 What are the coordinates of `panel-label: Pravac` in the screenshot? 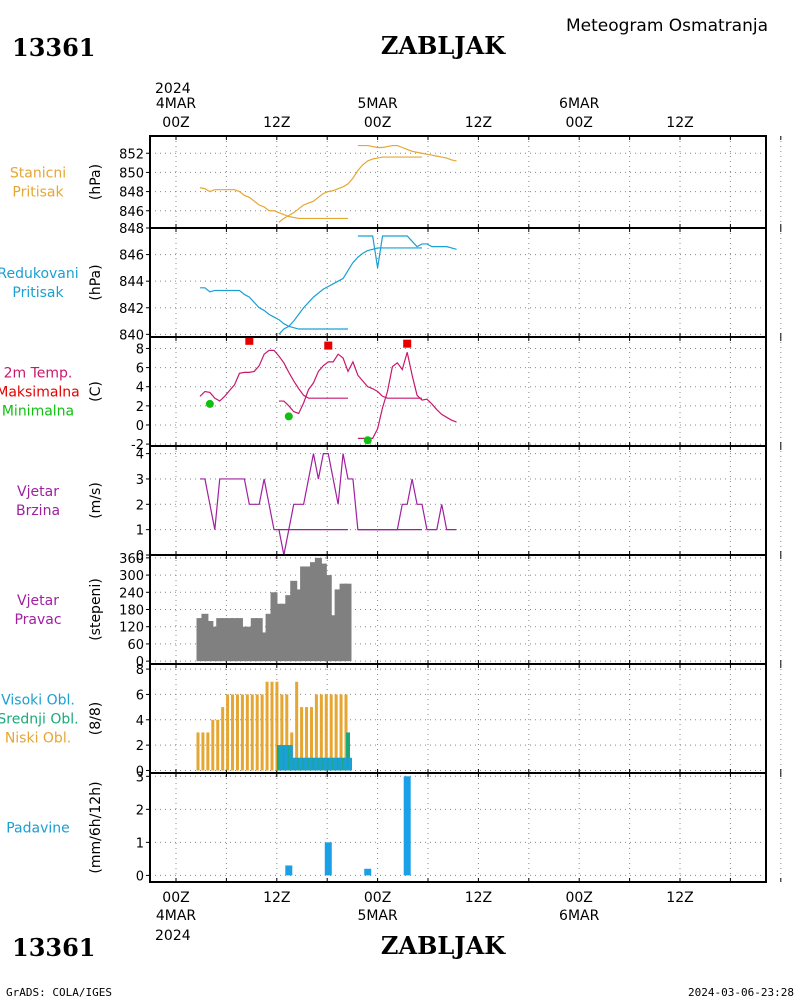 It's located at (37, 620).